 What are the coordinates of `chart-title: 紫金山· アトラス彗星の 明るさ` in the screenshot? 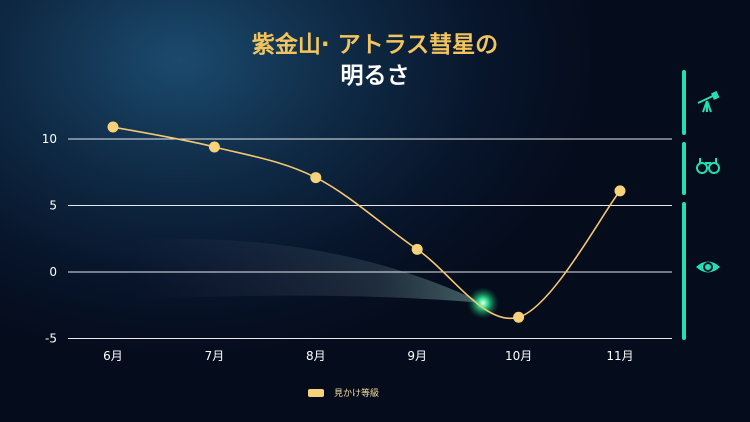 It's located at (375, 61).